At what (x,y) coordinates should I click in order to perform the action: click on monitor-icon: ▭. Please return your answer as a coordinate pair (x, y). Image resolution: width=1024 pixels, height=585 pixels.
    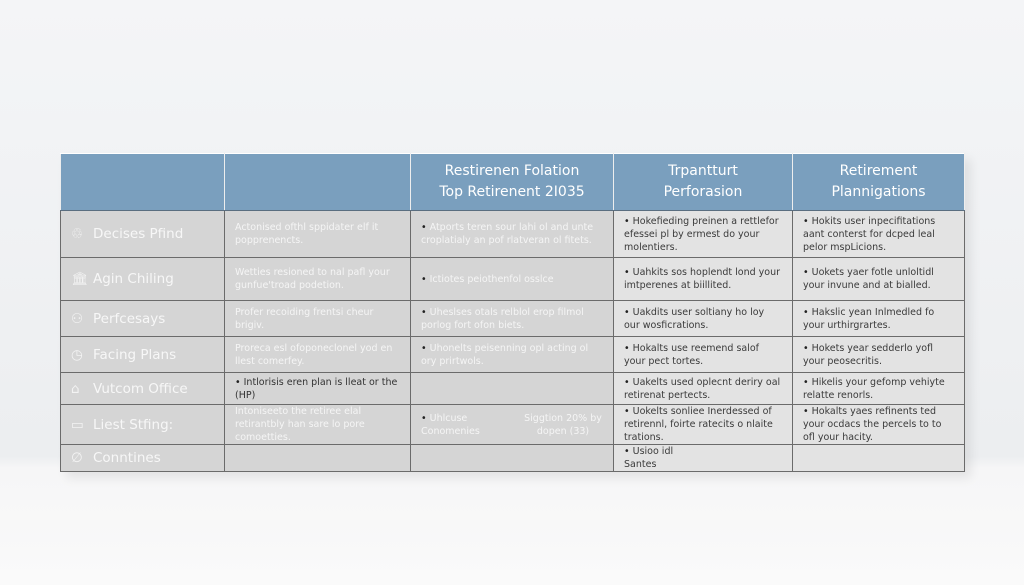
    Looking at the image, I should click on (77, 424).